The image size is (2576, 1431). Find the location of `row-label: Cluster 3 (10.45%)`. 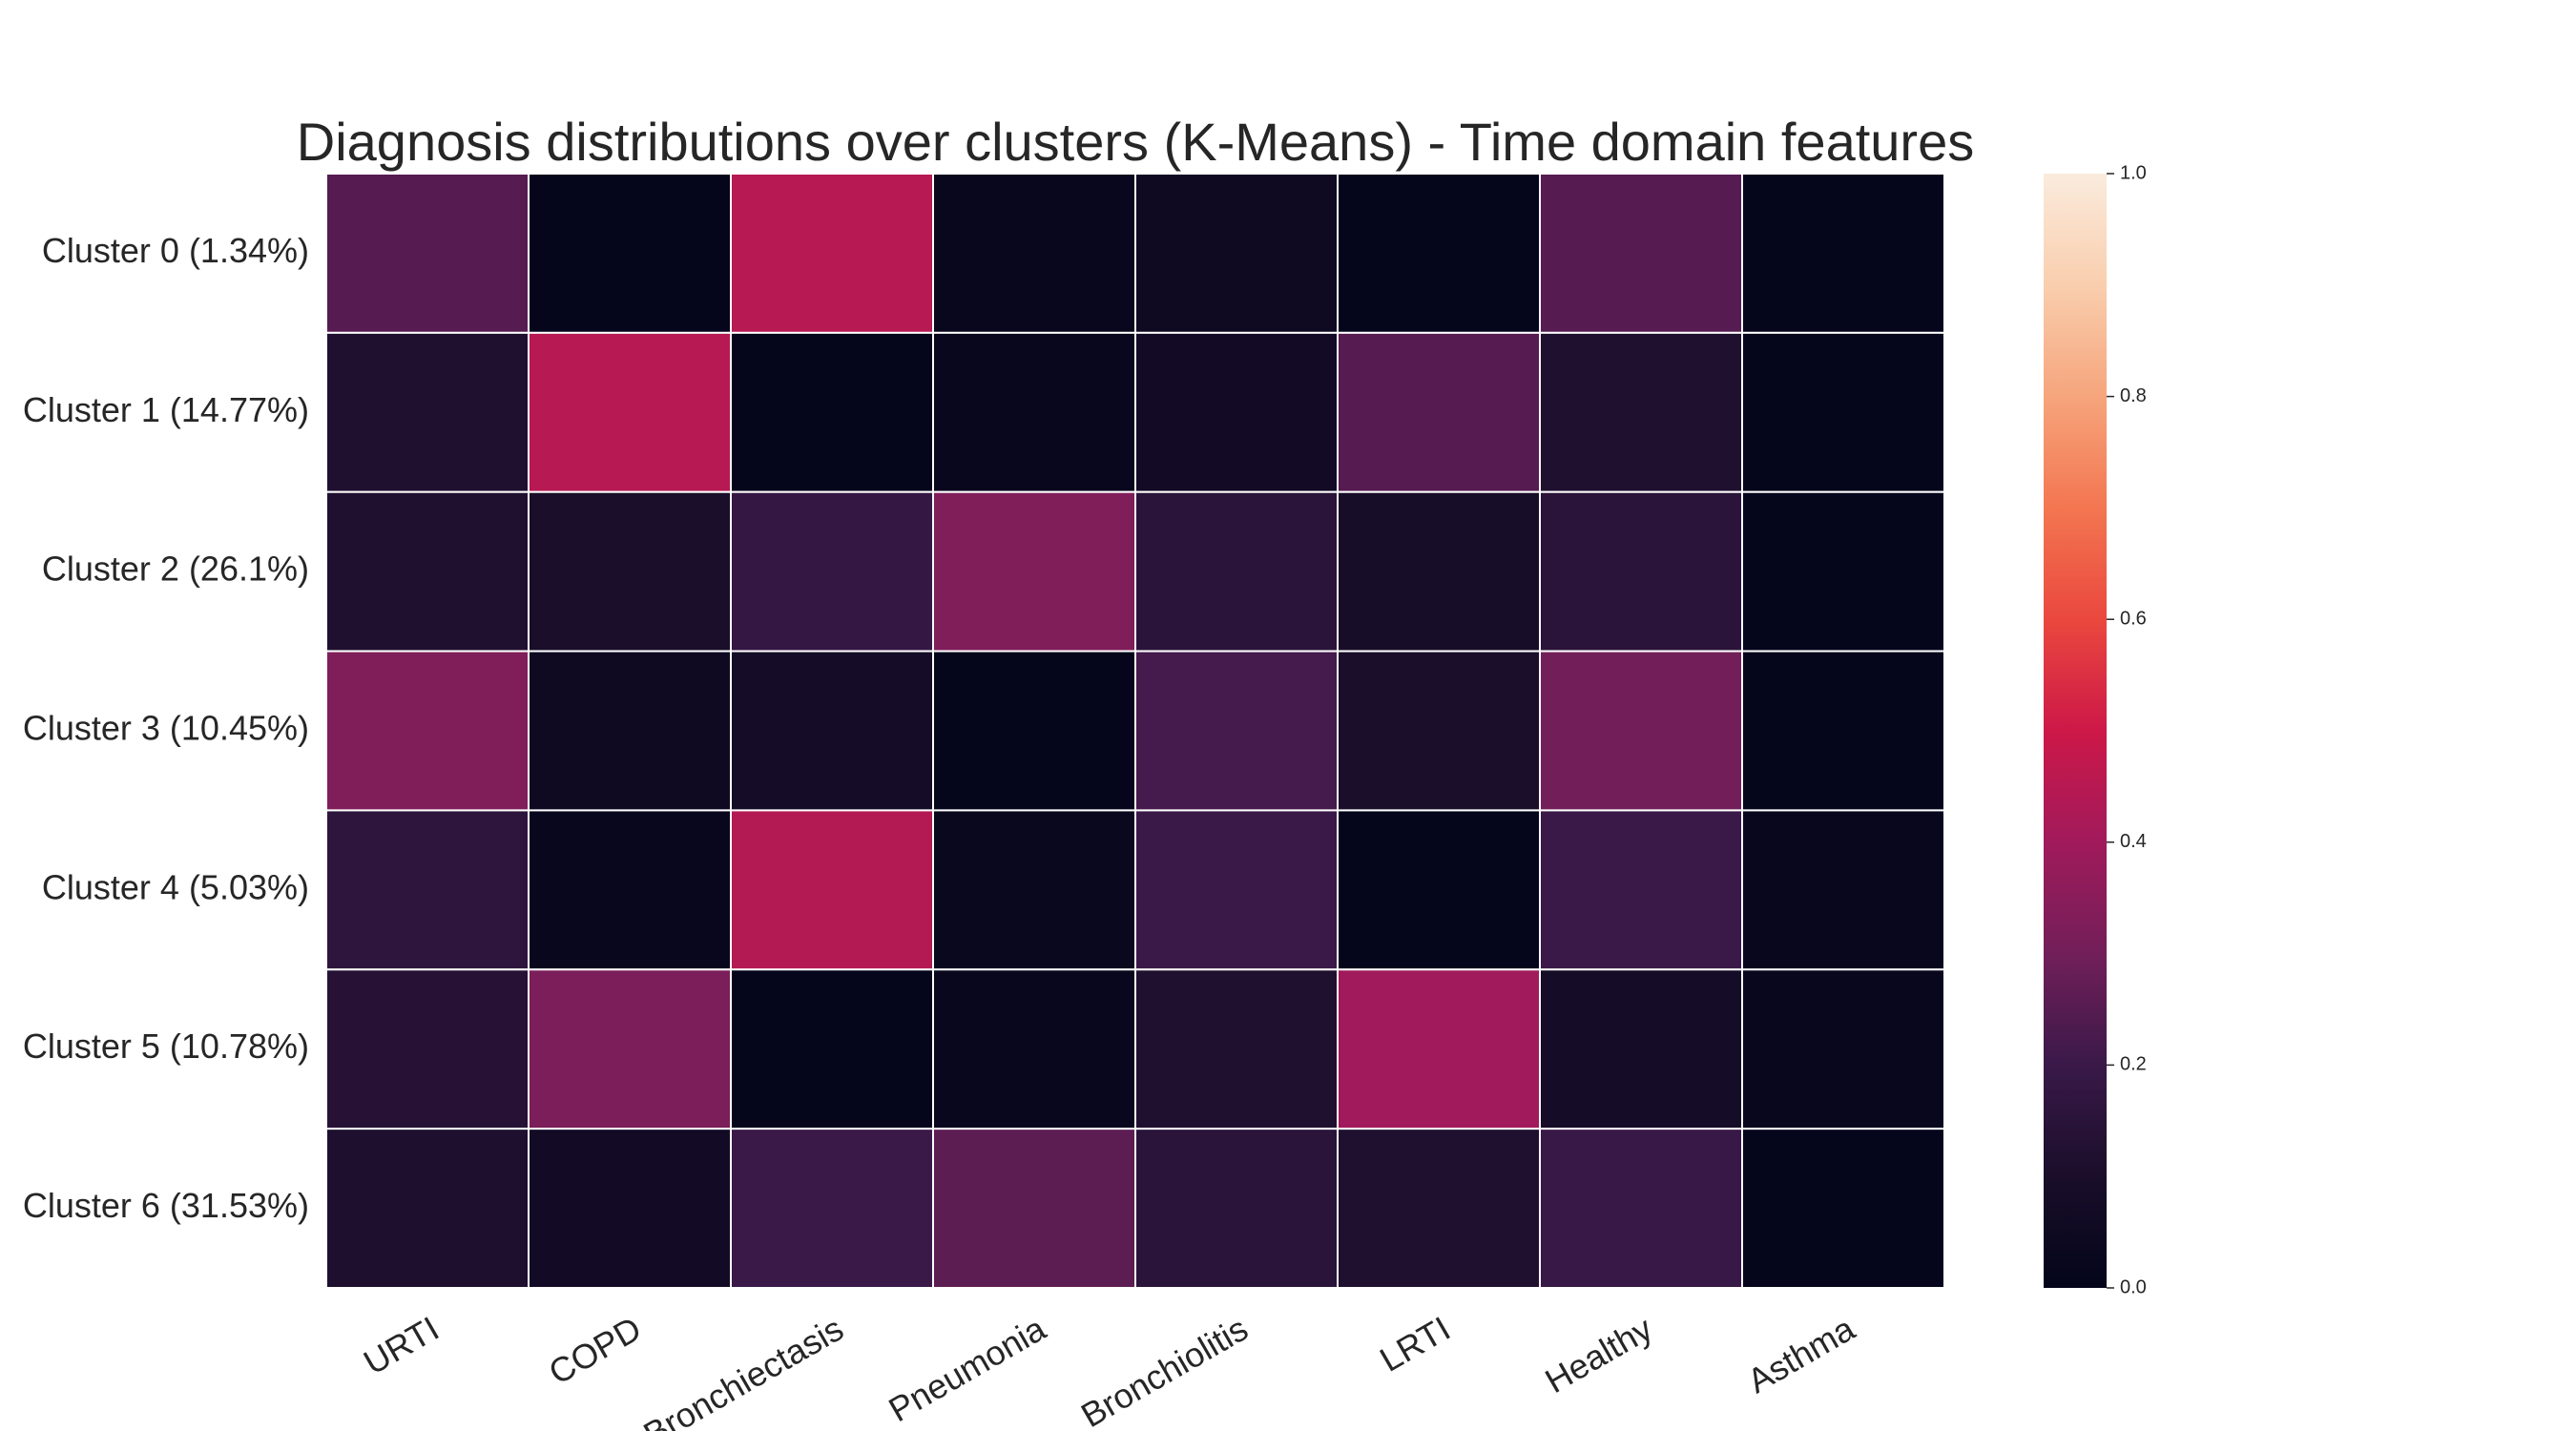

row-label: Cluster 3 (10.45%) is located at coordinates (166, 728).